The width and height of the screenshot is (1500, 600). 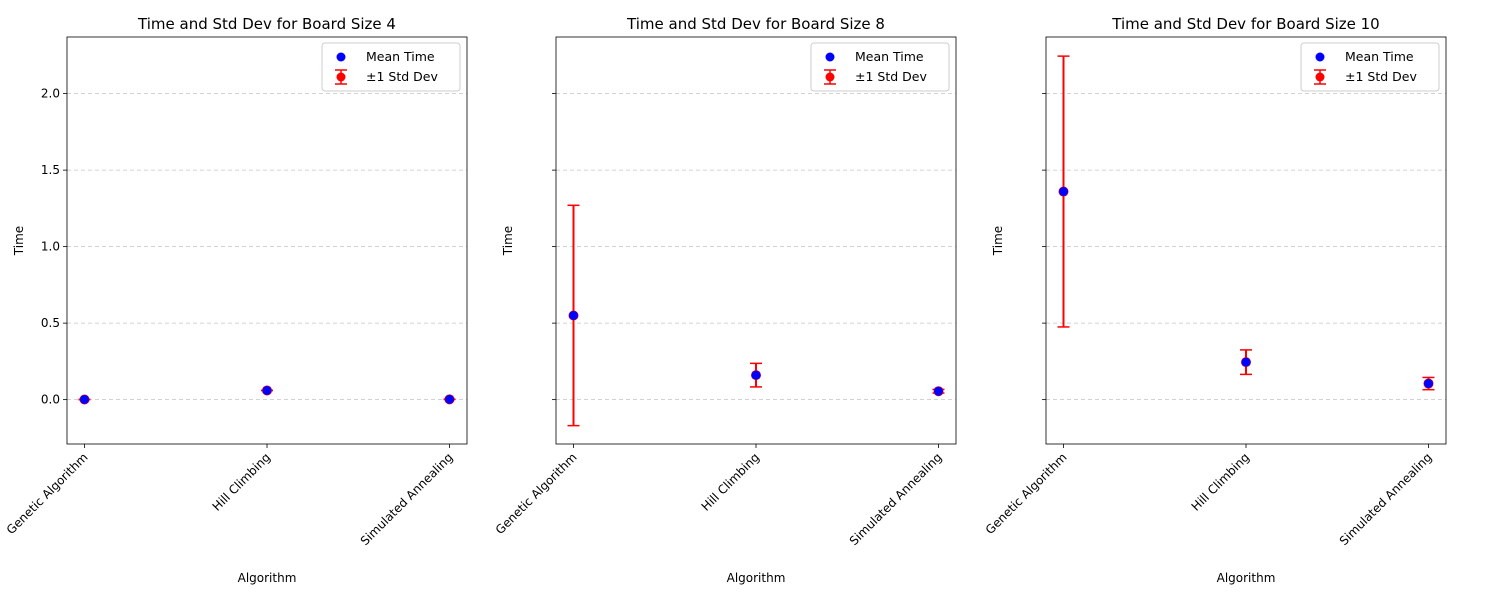 I want to click on chart-1-ytick-label: 2.0, so click(x=50, y=94).